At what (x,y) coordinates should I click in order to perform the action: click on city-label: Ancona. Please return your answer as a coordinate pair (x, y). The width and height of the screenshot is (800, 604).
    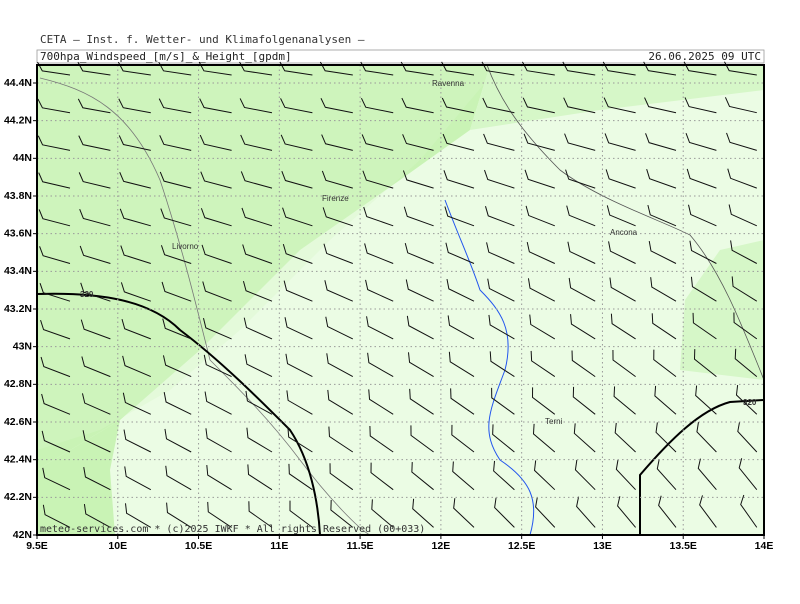
    Looking at the image, I should click on (624, 232).